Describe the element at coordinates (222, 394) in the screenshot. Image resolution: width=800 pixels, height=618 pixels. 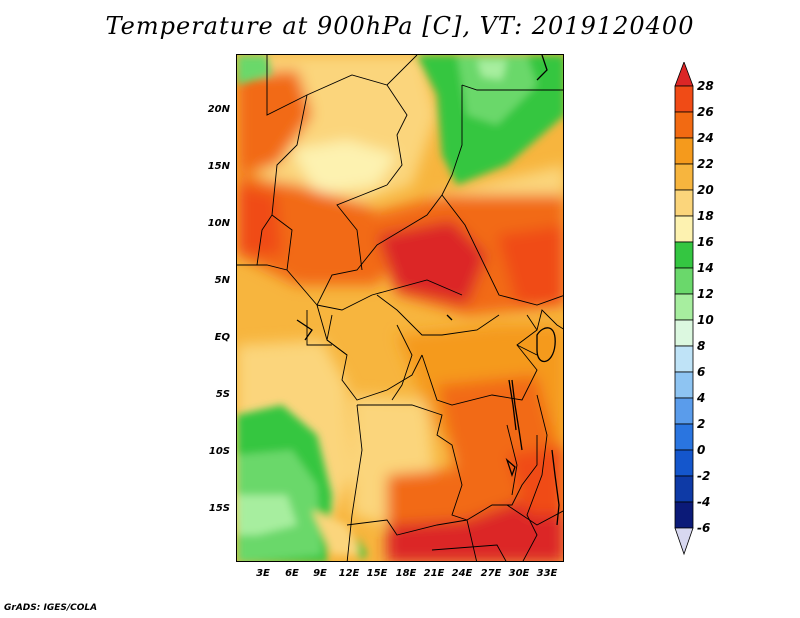
I see `lat-label-5s: 5S` at that location.